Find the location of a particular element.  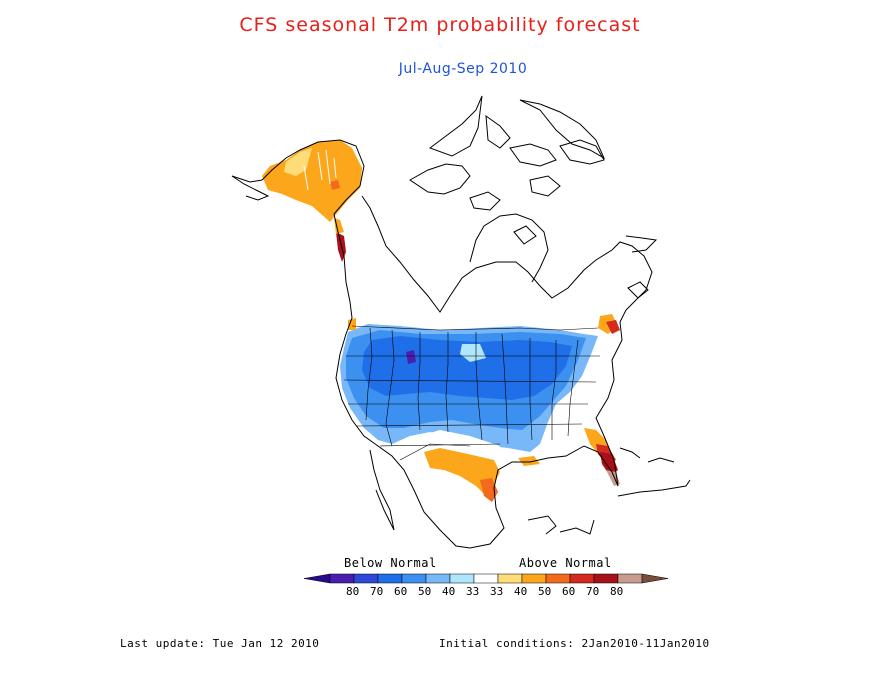

alaska-red-spot is located at coordinates (335, 185).